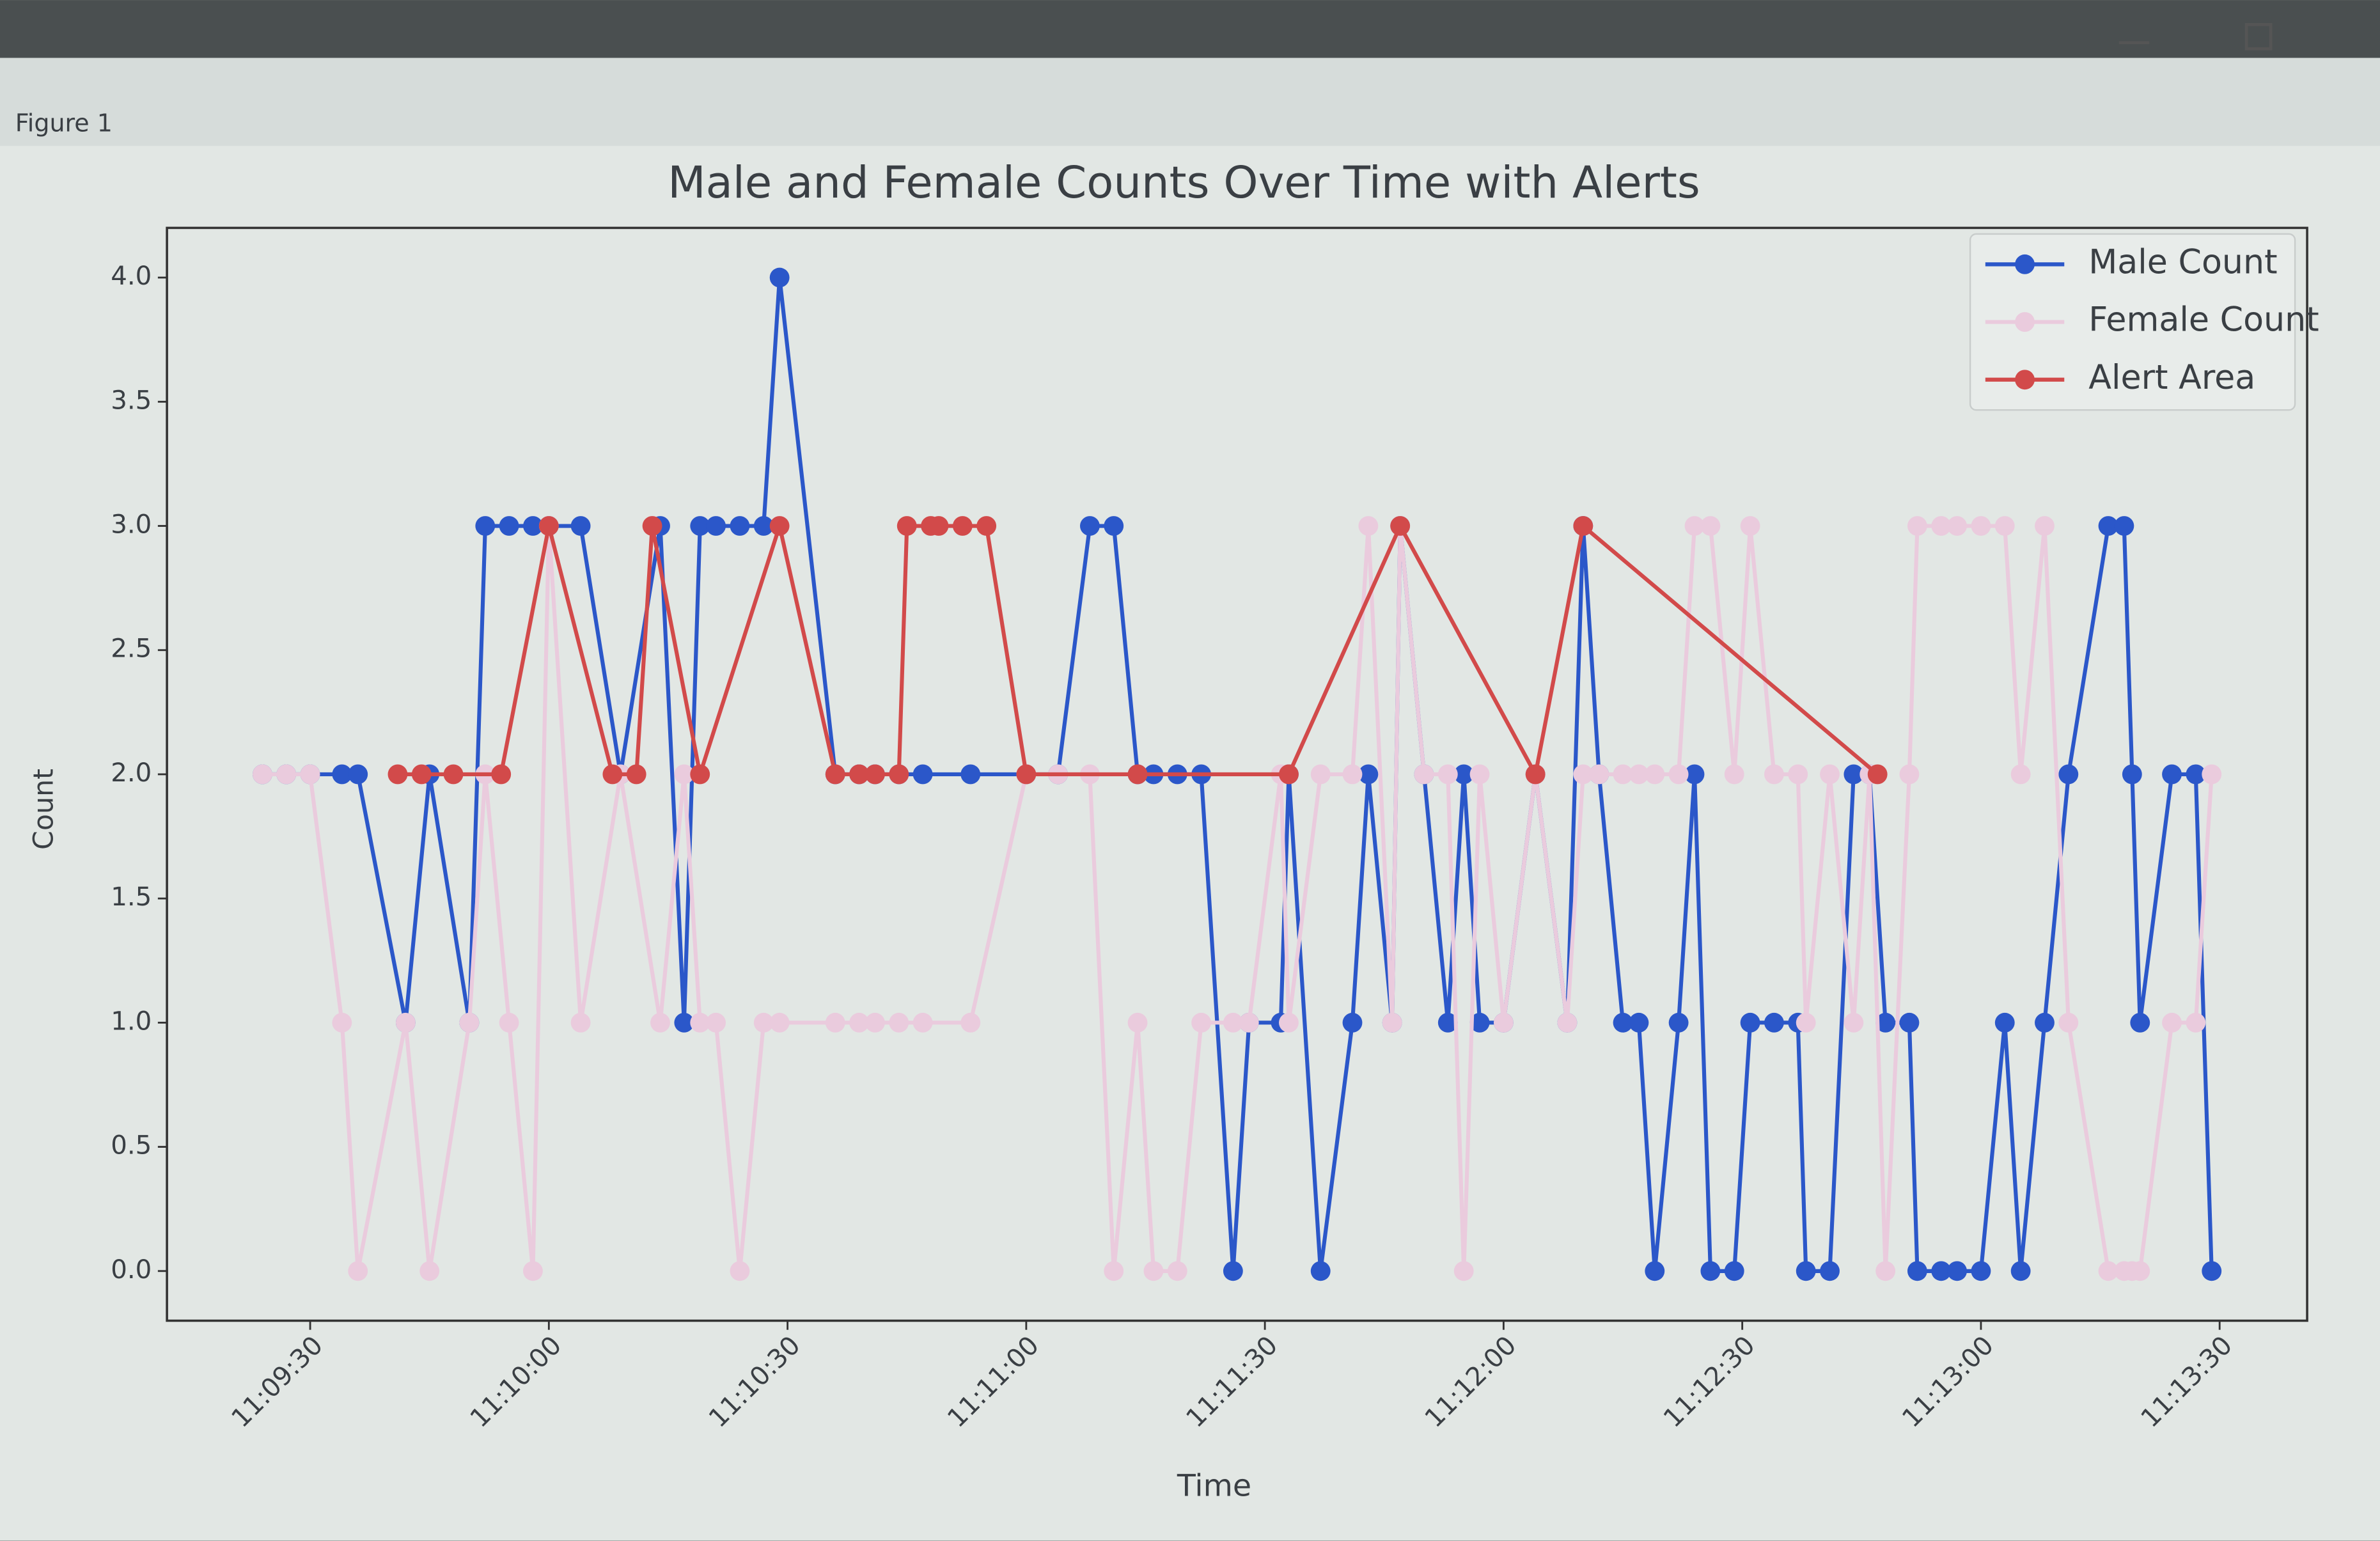 Image resolution: width=2380 pixels, height=1541 pixels. Describe the element at coordinates (44, 809) in the screenshot. I see `y-axis-label: Count` at that location.